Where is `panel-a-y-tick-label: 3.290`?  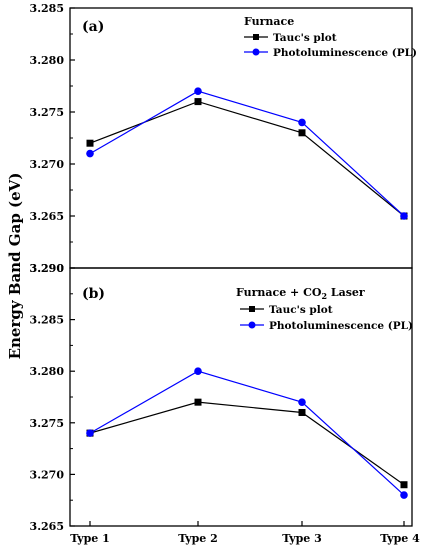 panel-a-y-tick-label: 3.290 is located at coordinates (47, 268).